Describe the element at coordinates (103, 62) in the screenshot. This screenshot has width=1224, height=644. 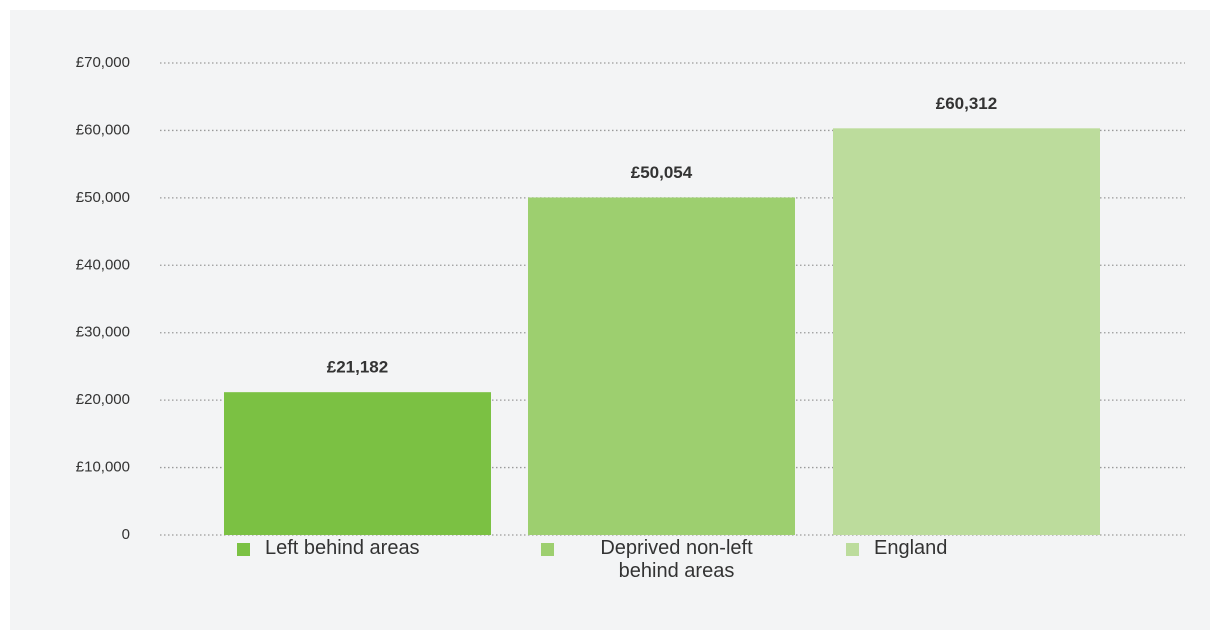
I see `y-tick-label: £70,000` at that location.